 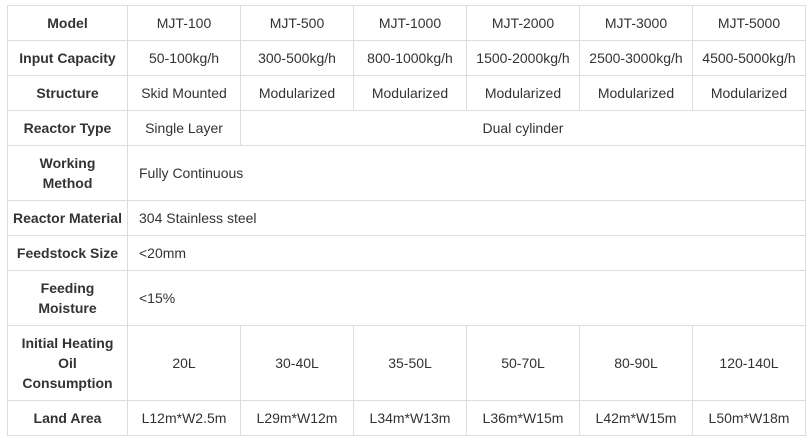 I want to click on model-cell: MJT-3000, so click(x=636, y=23).